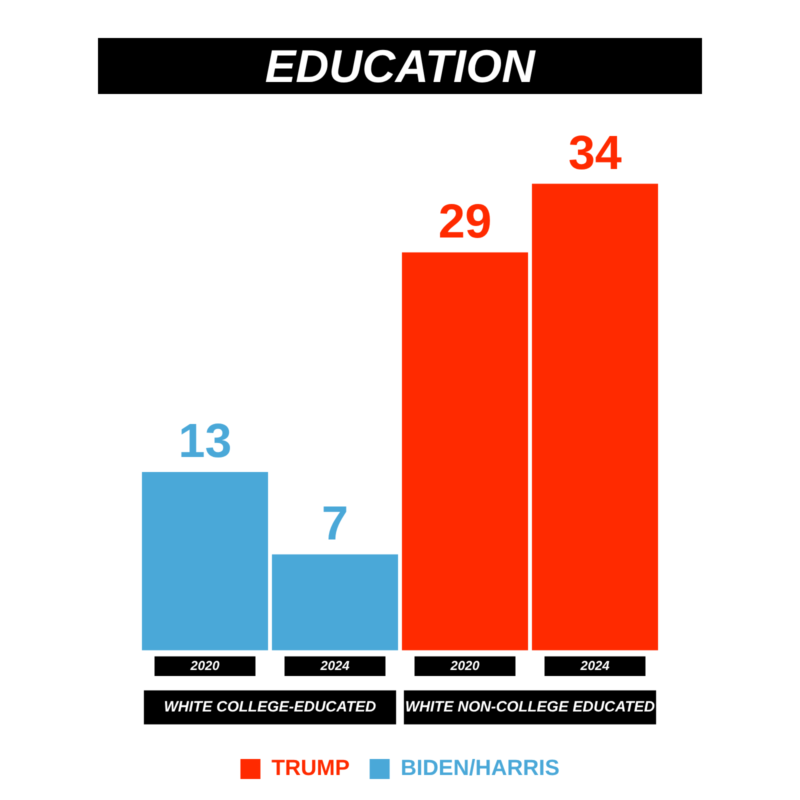 The width and height of the screenshot is (800, 800). I want to click on data-label: 7, so click(335, 524).